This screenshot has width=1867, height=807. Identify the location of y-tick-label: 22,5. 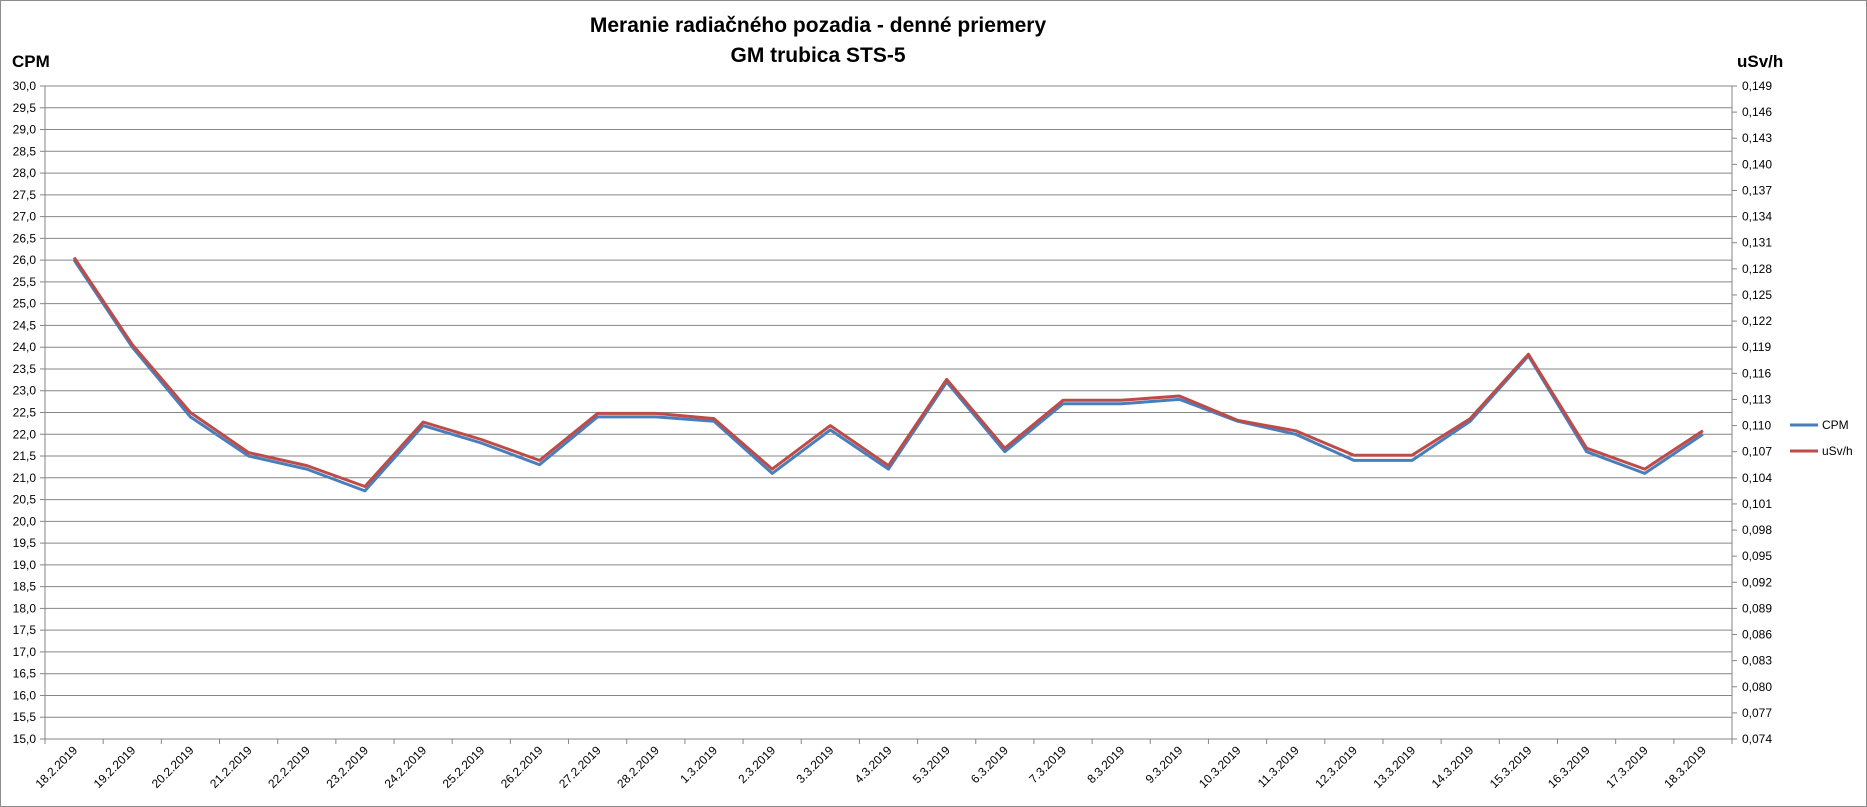
(25, 413).